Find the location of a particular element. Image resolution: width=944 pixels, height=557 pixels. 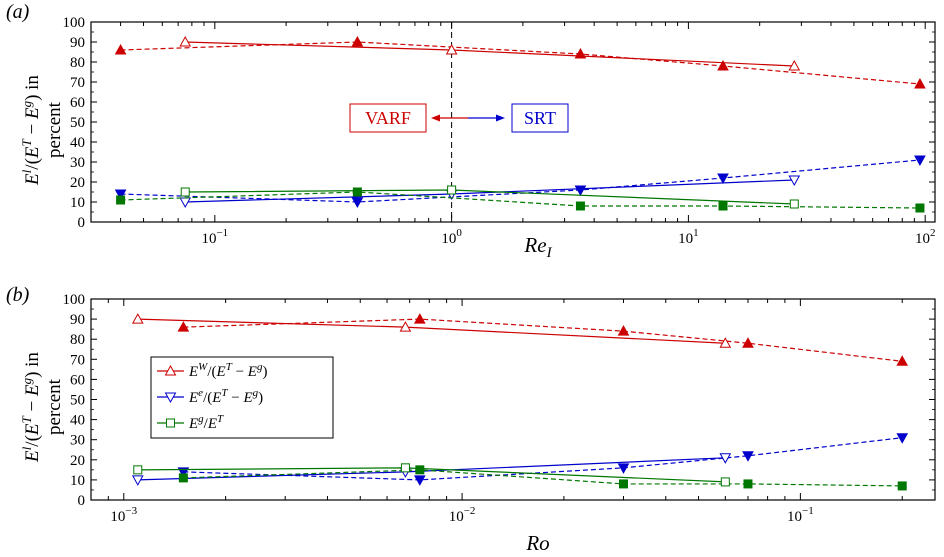

panel-b-series-0-line is located at coordinates (543, 340).